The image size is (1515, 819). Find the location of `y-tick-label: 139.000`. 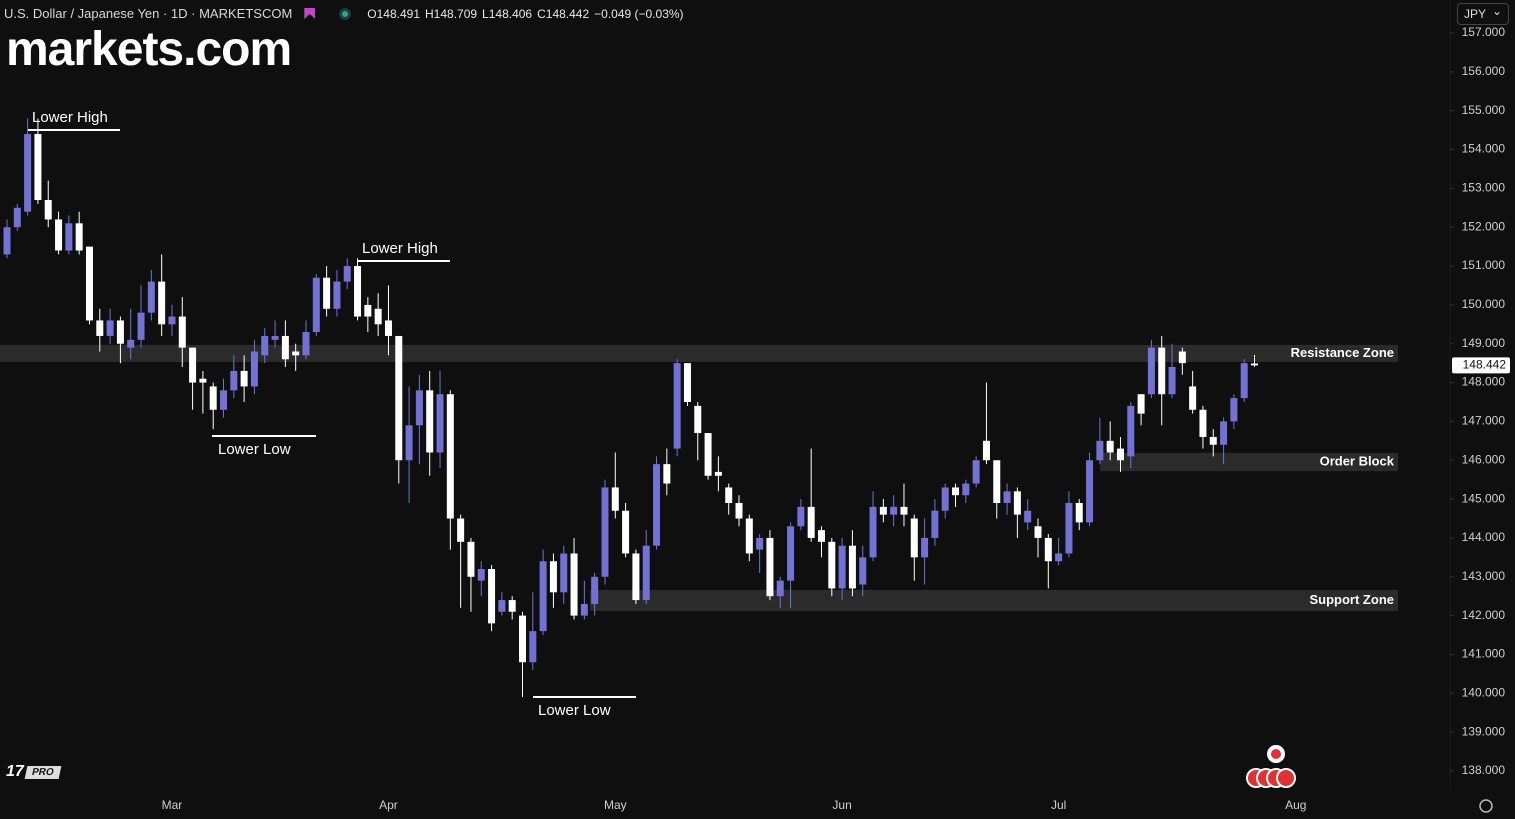

y-tick-label: 139.000 is located at coordinates (1484, 731).